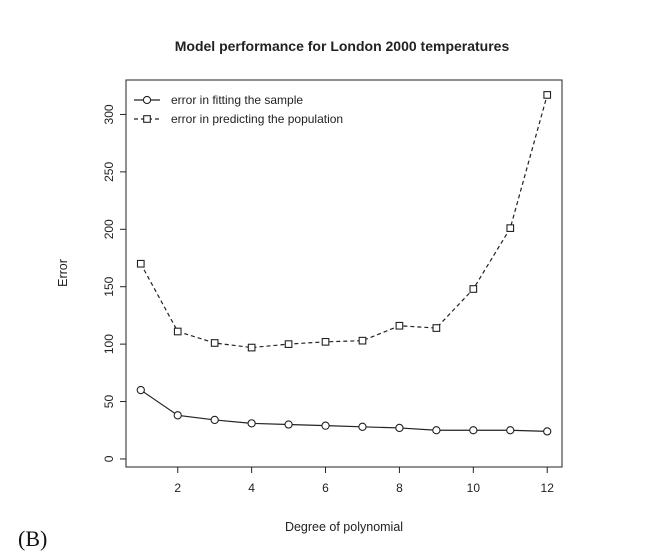 The height and width of the screenshot is (560, 652). Describe the element at coordinates (251, 488) in the screenshot. I see `x-tick-label: 4` at that location.